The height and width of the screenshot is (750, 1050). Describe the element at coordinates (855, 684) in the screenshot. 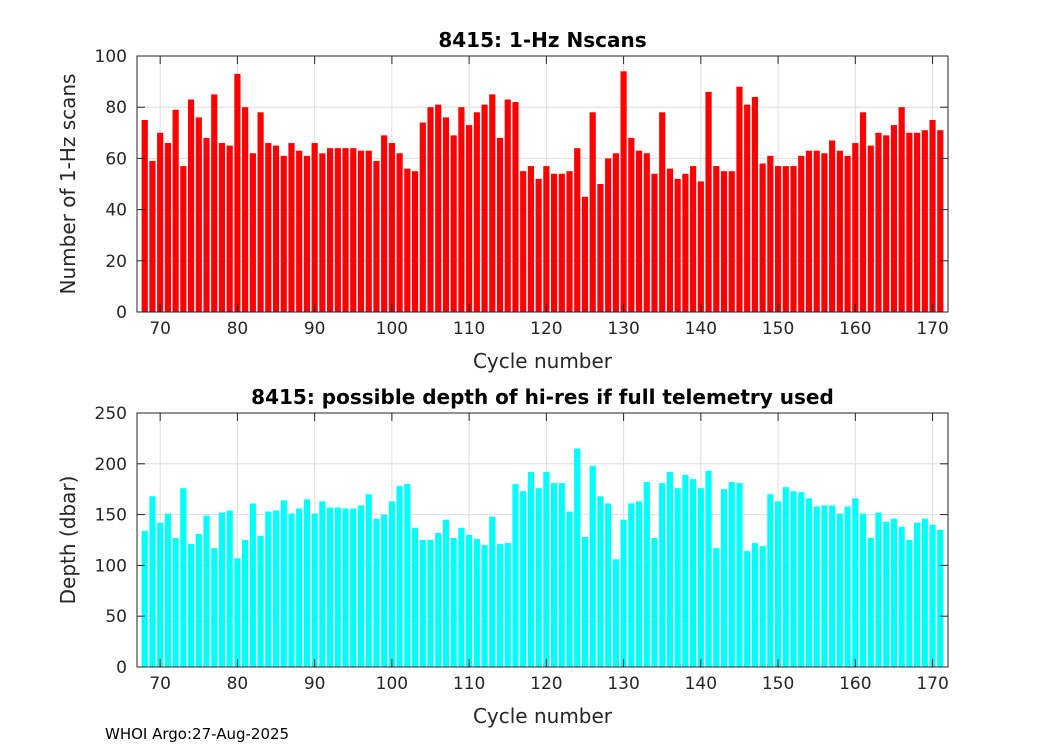

I see `bottom-xtick-label: 160` at that location.